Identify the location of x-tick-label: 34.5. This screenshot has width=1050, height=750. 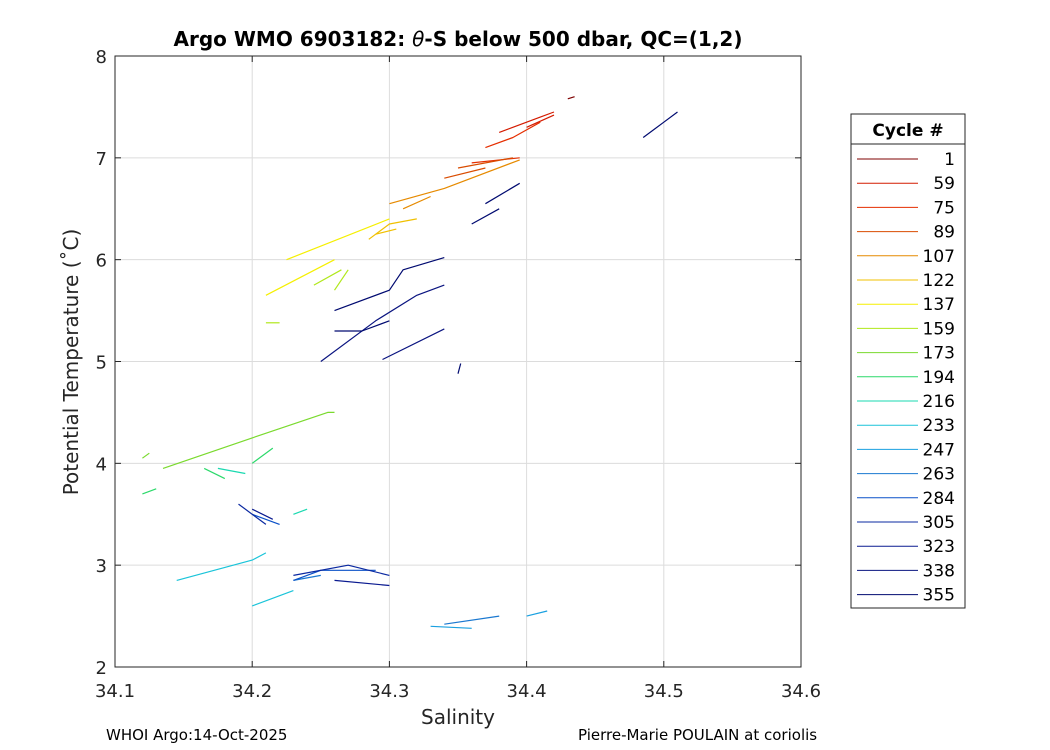
(664, 691).